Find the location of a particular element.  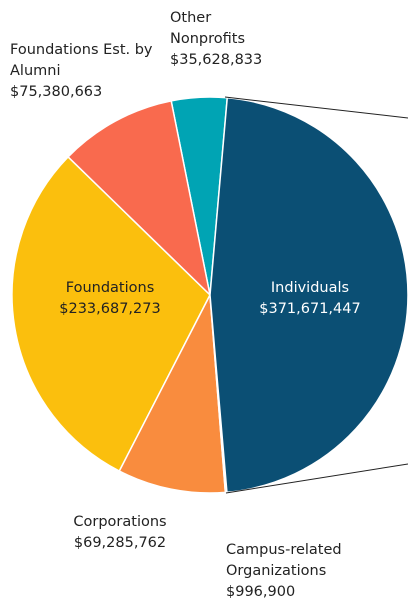

slice-label: Campus-related Organizations $996,900 is located at coordinates (296, 571).